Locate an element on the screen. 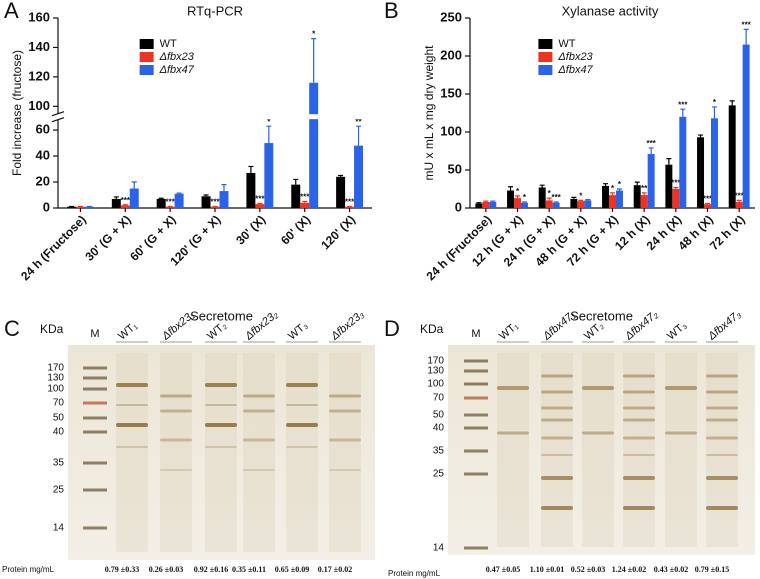  legend-swatch is located at coordinates (545, 57).